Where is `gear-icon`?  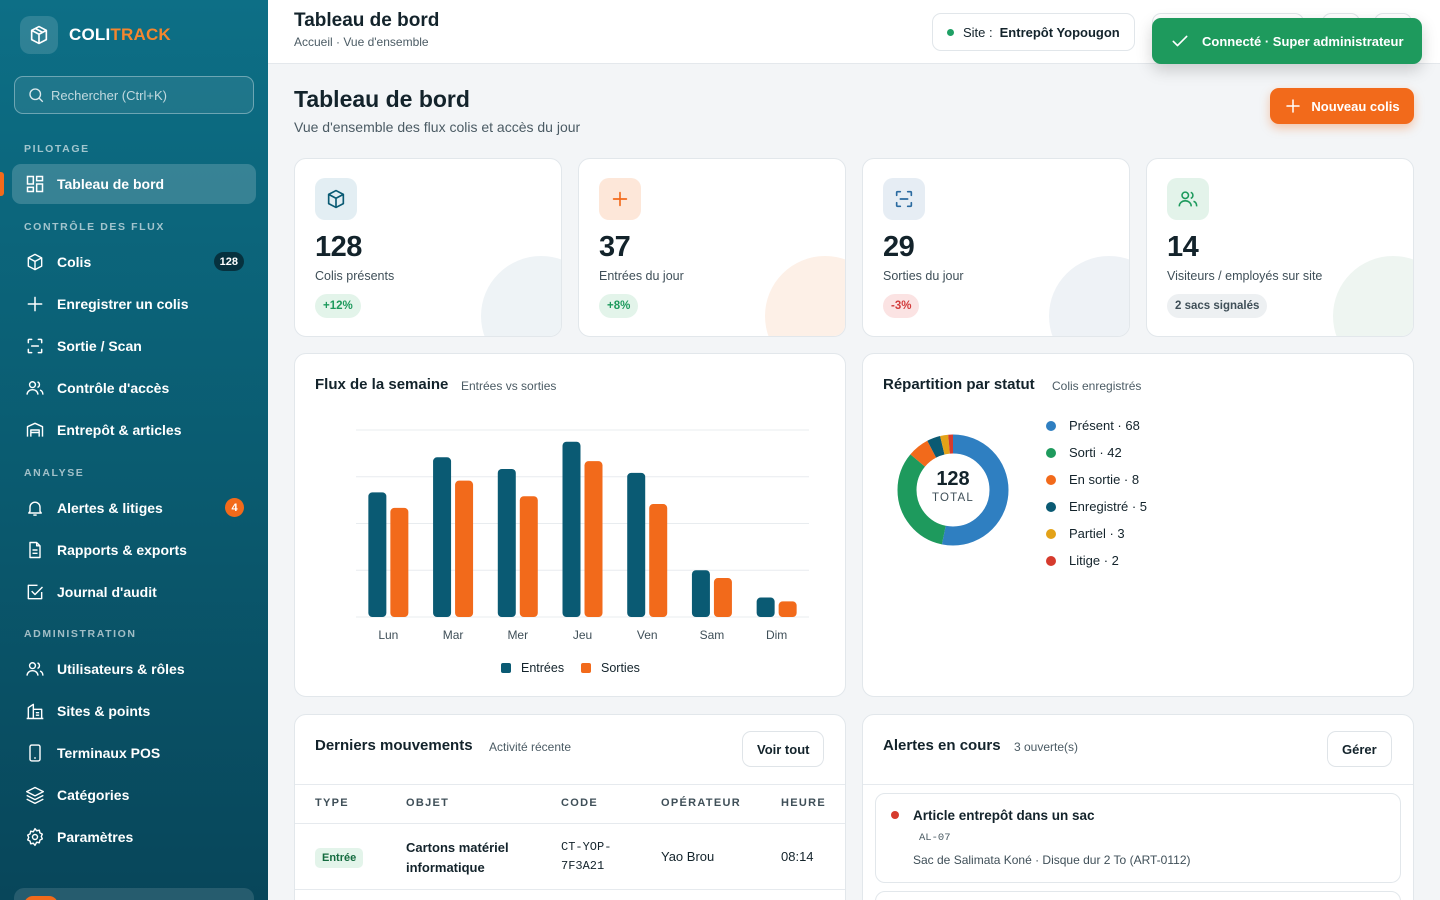 gear-icon is located at coordinates (35, 837).